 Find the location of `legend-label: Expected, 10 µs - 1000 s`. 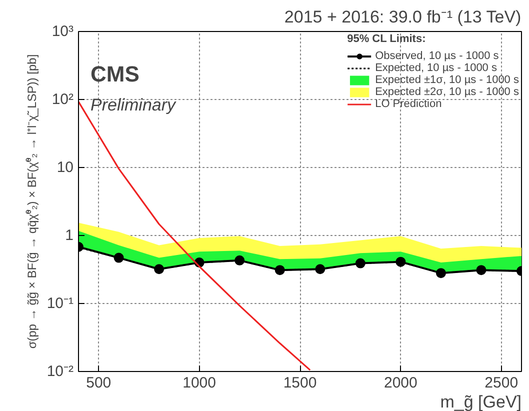

legend-label: Expected, 10 µs - 1000 s is located at coordinates (436, 68).